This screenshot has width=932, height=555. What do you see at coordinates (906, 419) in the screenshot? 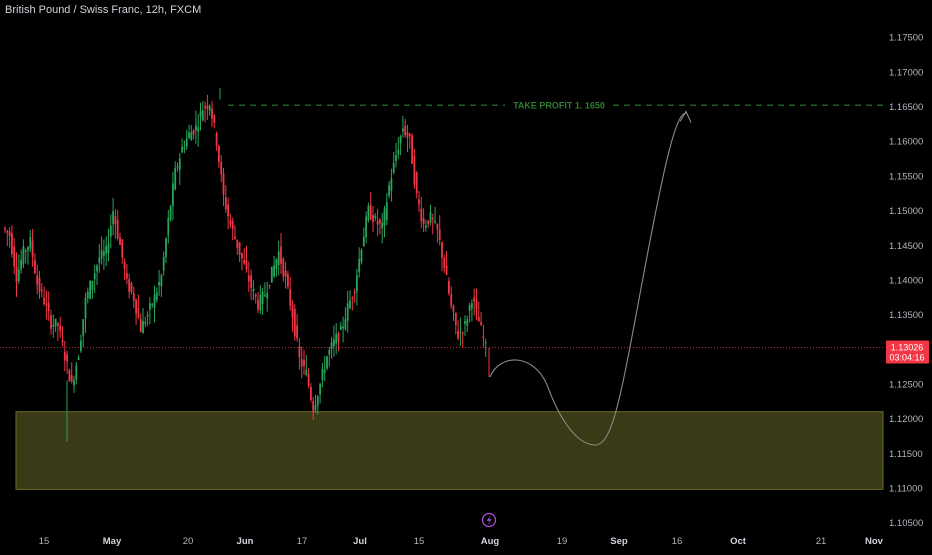
I see `y-tick-label: 1.12000` at bounding box center [906, 419].